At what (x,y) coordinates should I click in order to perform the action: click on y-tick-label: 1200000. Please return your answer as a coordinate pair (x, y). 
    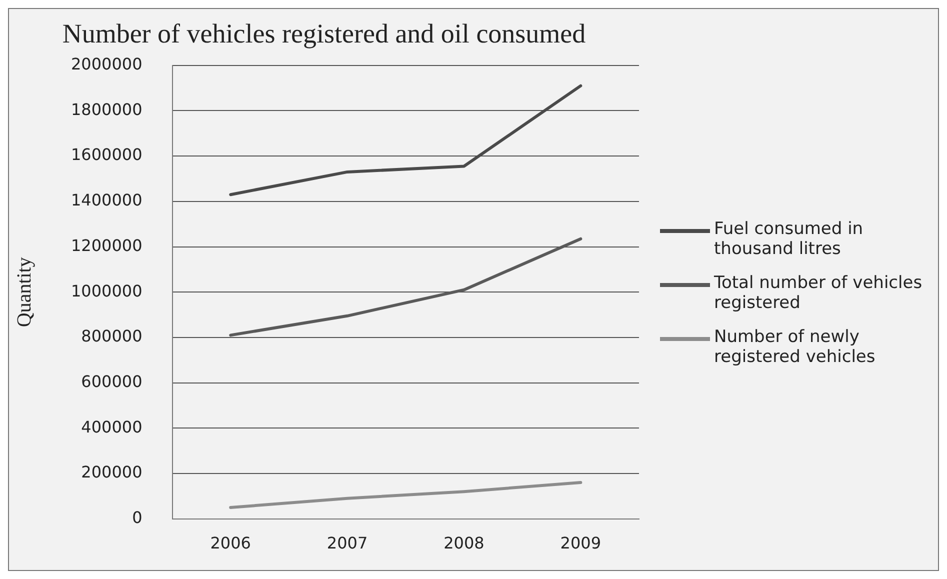
    Looking at the image, I should click on (106, 245).